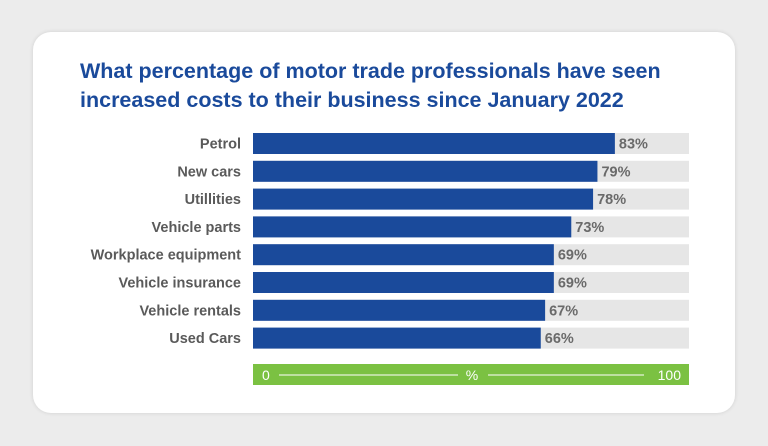 This screenshot has height=446, width=768. What do you see at coordinates (213, 200) in the screenshot?
I see `category-label: Utillities` at bounding box center [213, 200].